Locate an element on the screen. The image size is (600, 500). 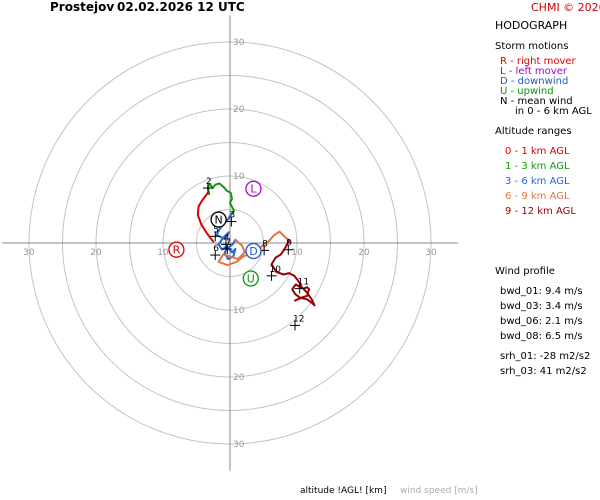
storm-motion-markers: N L R D U is located at coordinates (215, 233).